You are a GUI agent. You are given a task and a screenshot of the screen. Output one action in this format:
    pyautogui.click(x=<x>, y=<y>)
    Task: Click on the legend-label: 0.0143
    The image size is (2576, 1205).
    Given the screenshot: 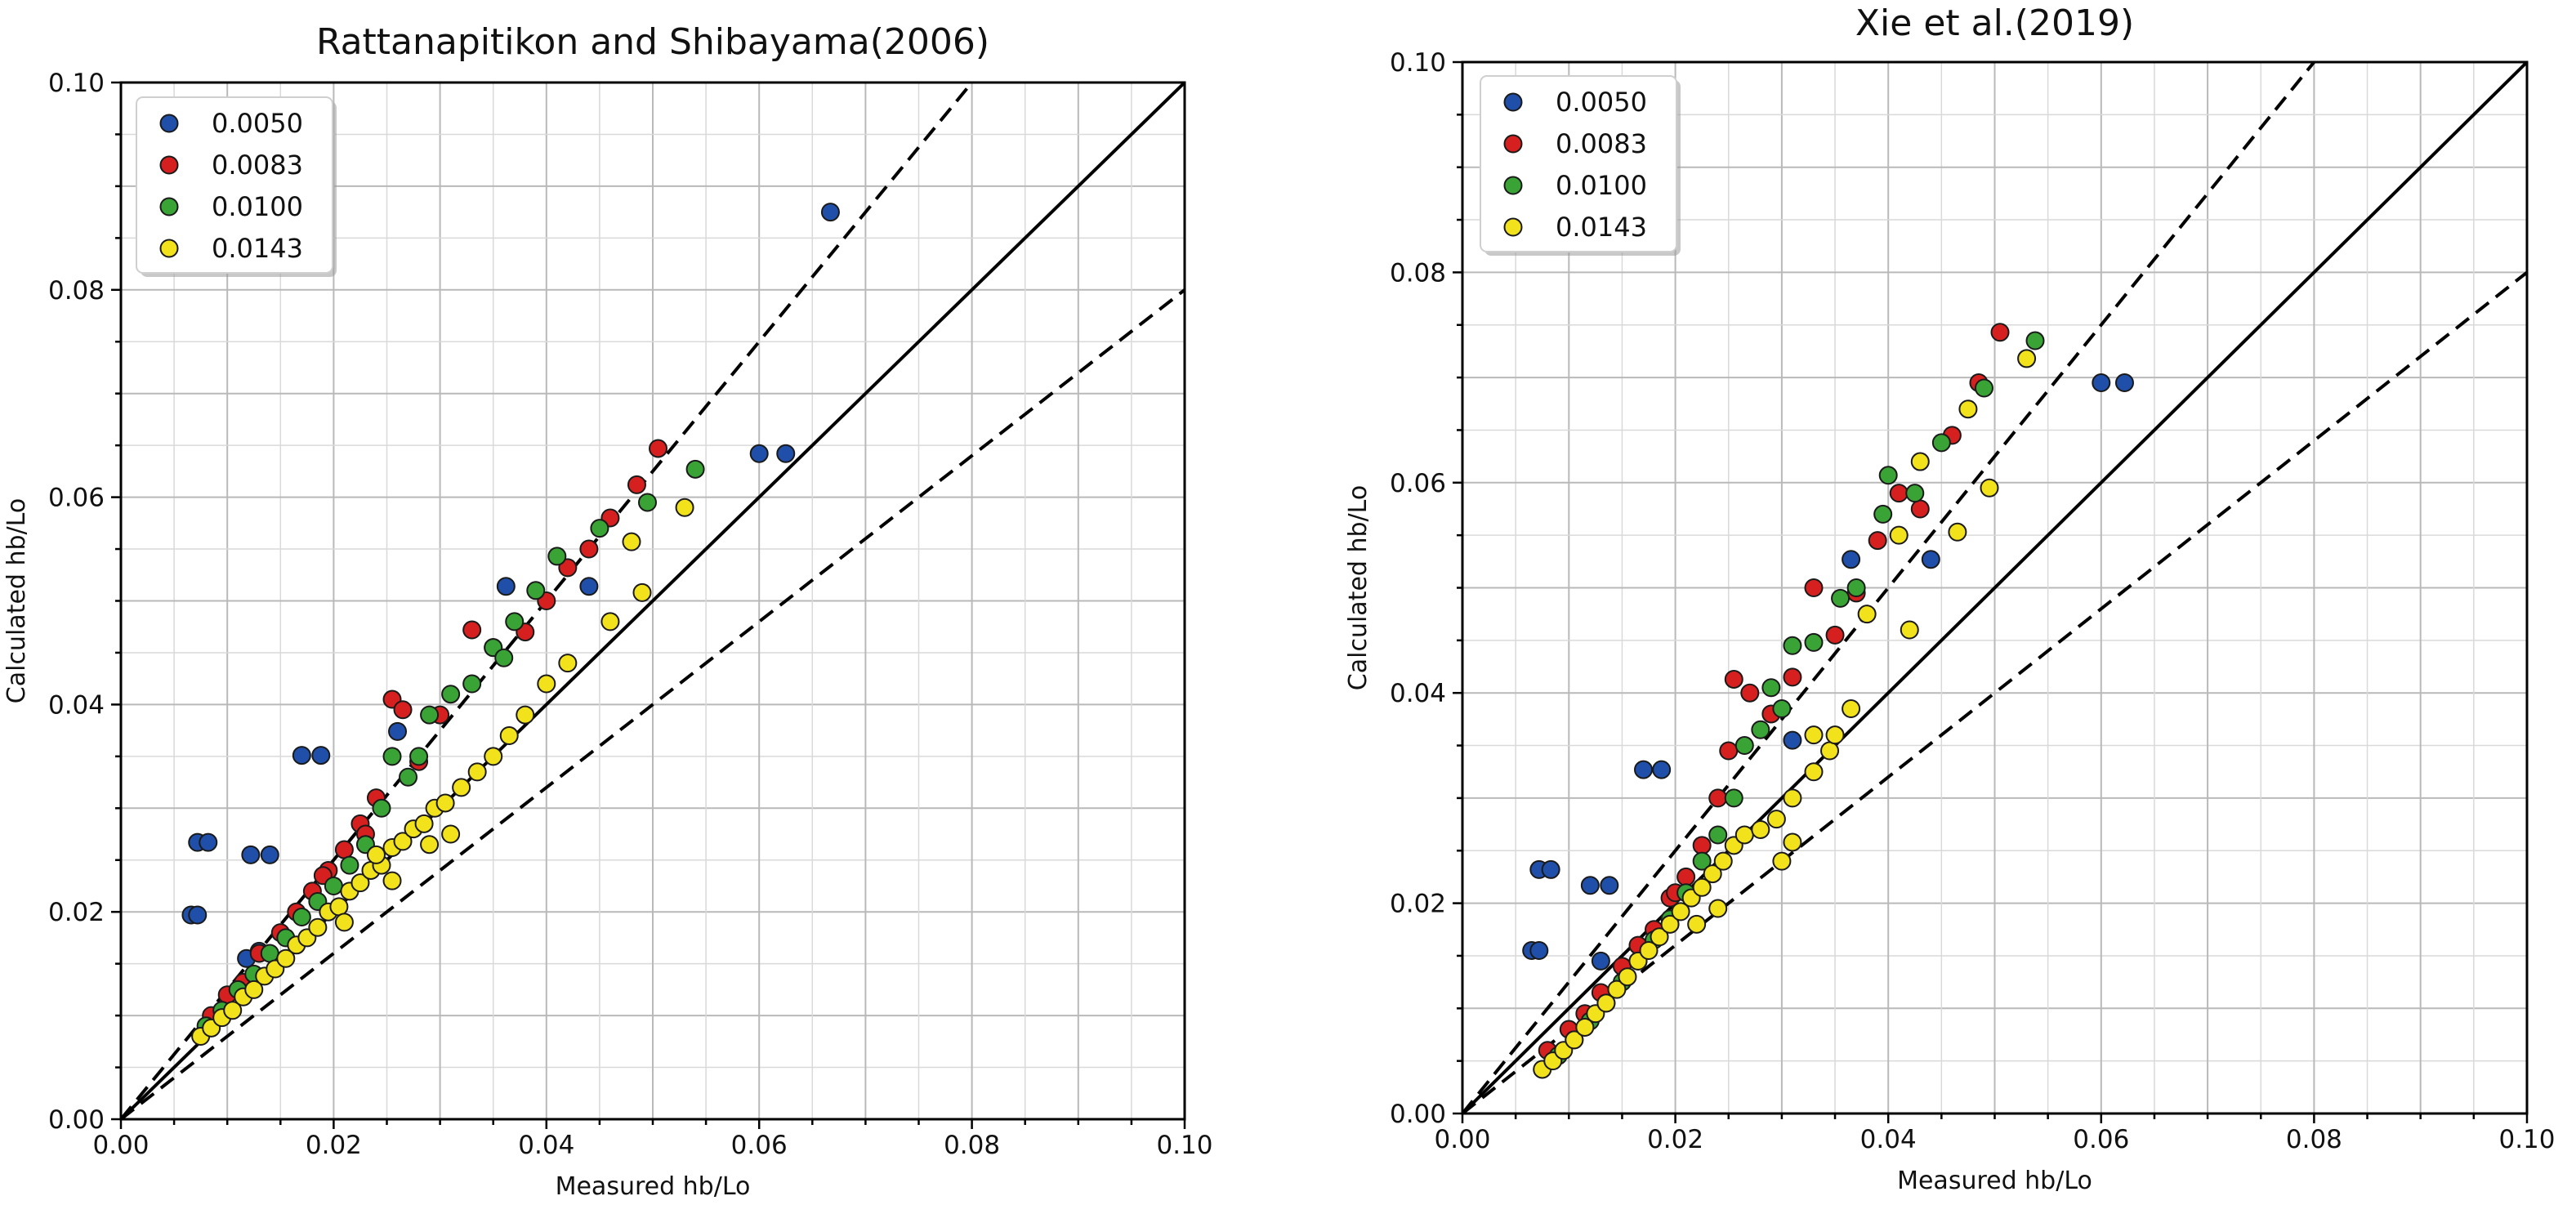 What is the action you would take?
    pyautogui.click(x=1602, y=228)
    